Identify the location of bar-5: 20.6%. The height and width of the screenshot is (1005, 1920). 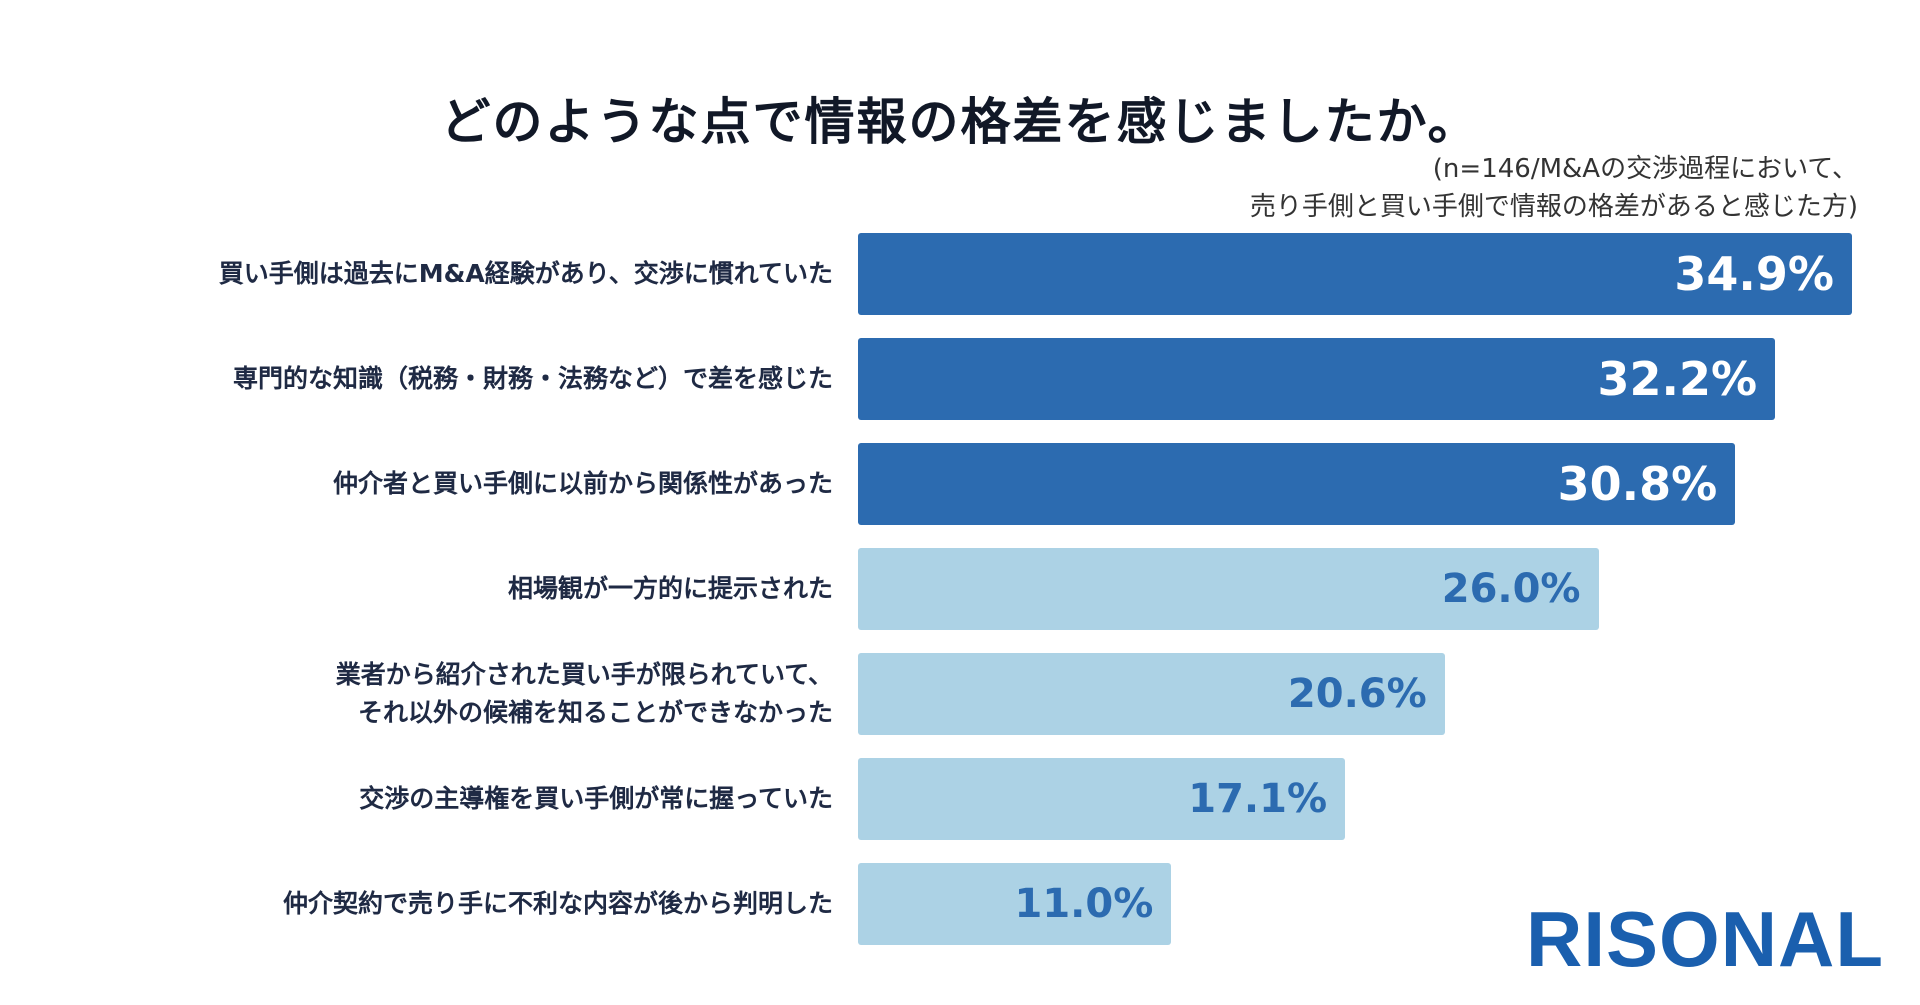
(1151, 694).